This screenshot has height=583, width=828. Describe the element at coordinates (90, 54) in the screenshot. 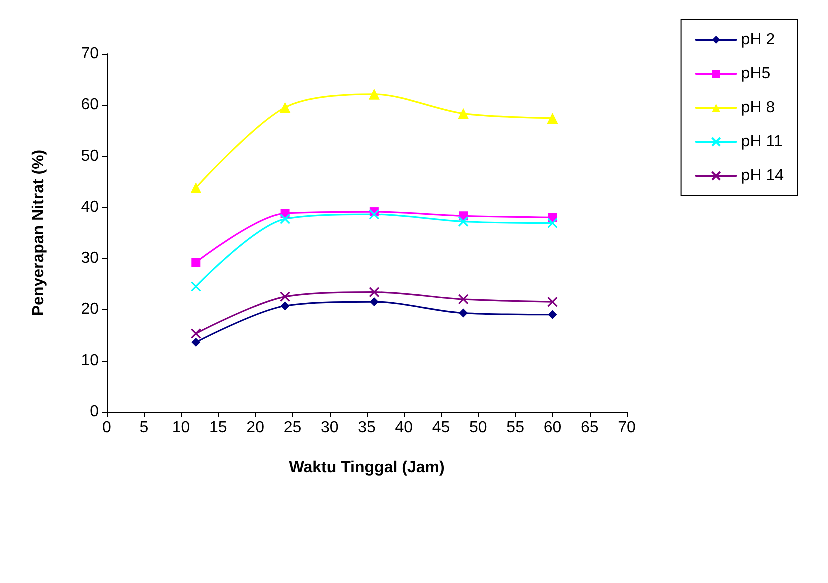

I see `y-tick-label: 70` at that location.